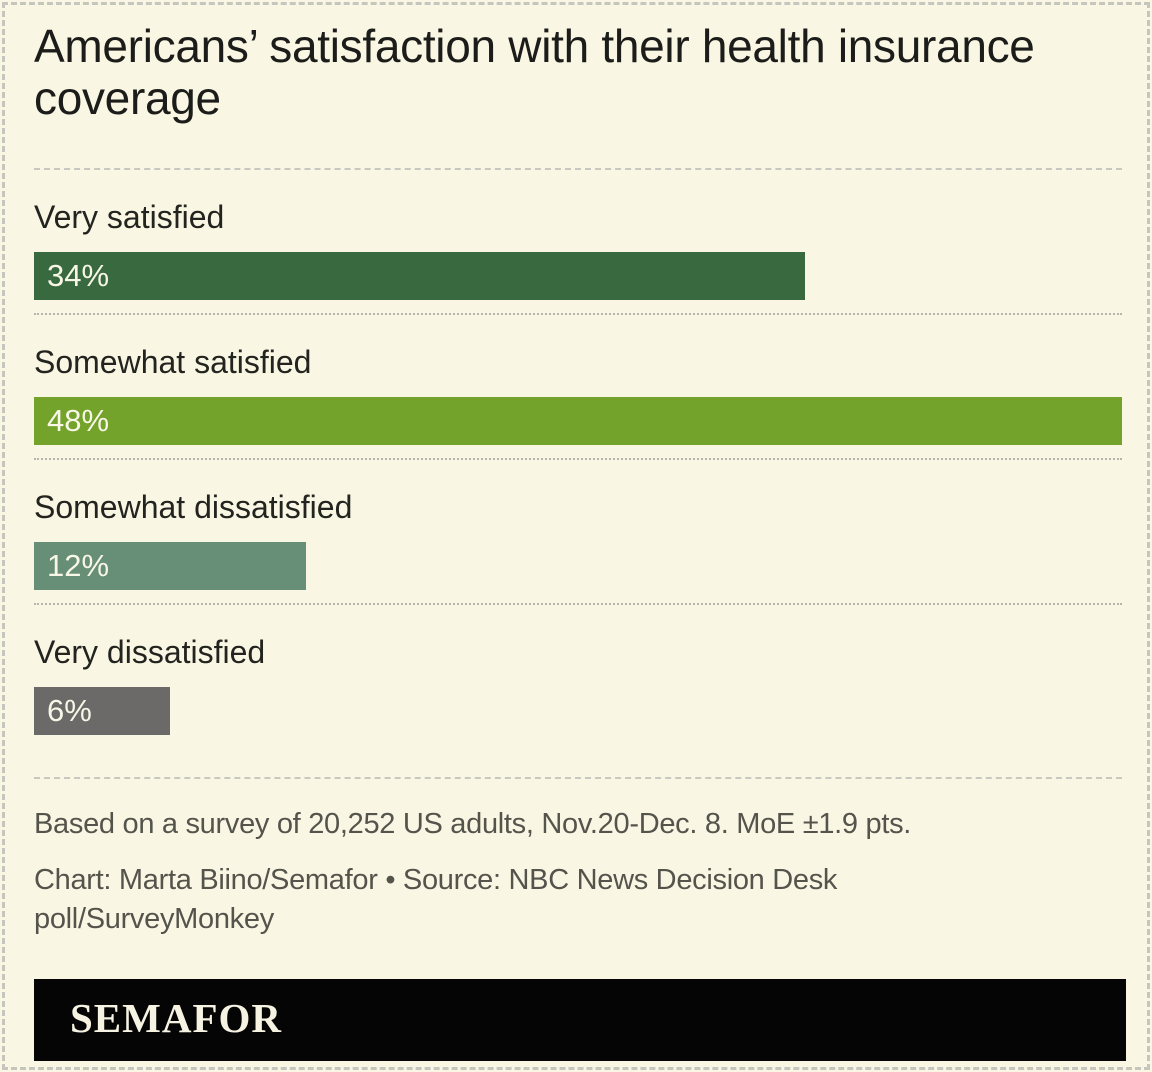 This screenshot has height=1072, width=1152. I want to click on semafor-wordmark: SEMAFOR, so click(176, 1018).